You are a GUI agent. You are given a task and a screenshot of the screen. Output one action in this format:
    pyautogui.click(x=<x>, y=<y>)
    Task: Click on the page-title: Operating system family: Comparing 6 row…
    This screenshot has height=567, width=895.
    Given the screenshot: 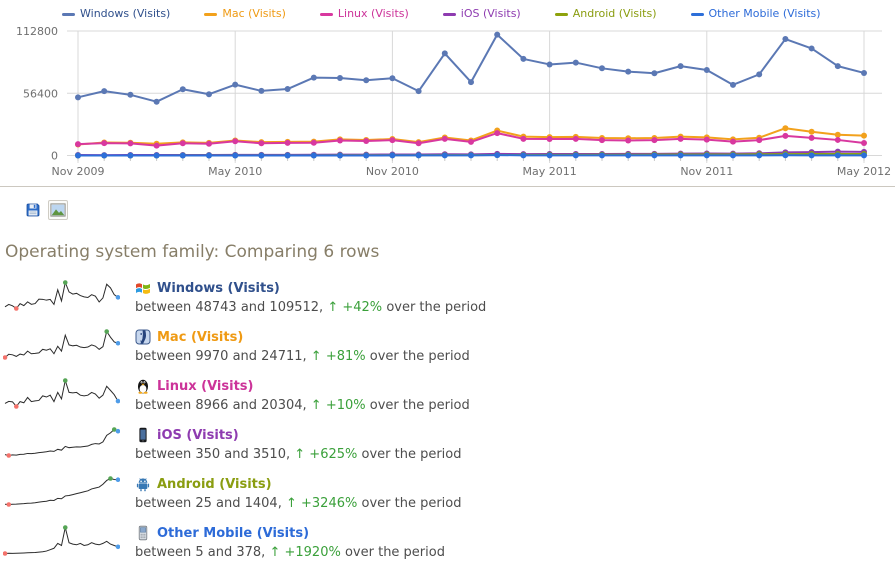 What is the action you would take?
    pyautogui.click(x=192, y=252)
    